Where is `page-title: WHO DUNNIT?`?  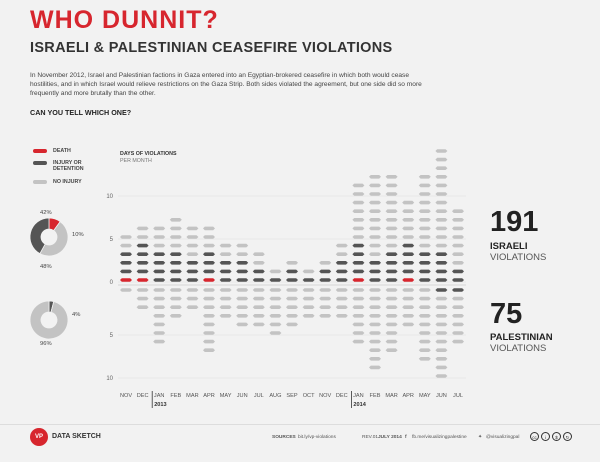
page-title: WHO DUNNIT? is located at coordinates (124, 20).